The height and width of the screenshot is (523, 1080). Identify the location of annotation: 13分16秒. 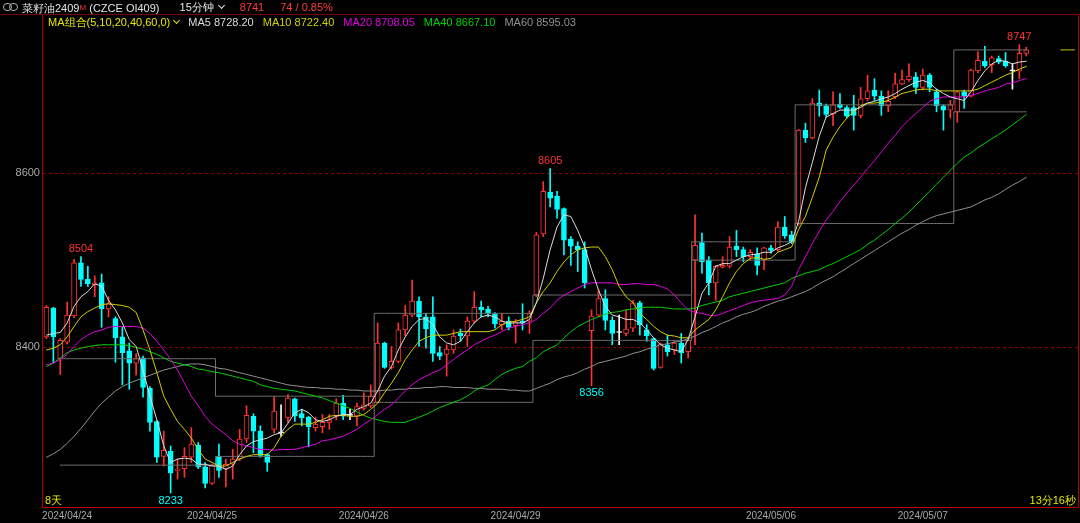
(1052, 500).